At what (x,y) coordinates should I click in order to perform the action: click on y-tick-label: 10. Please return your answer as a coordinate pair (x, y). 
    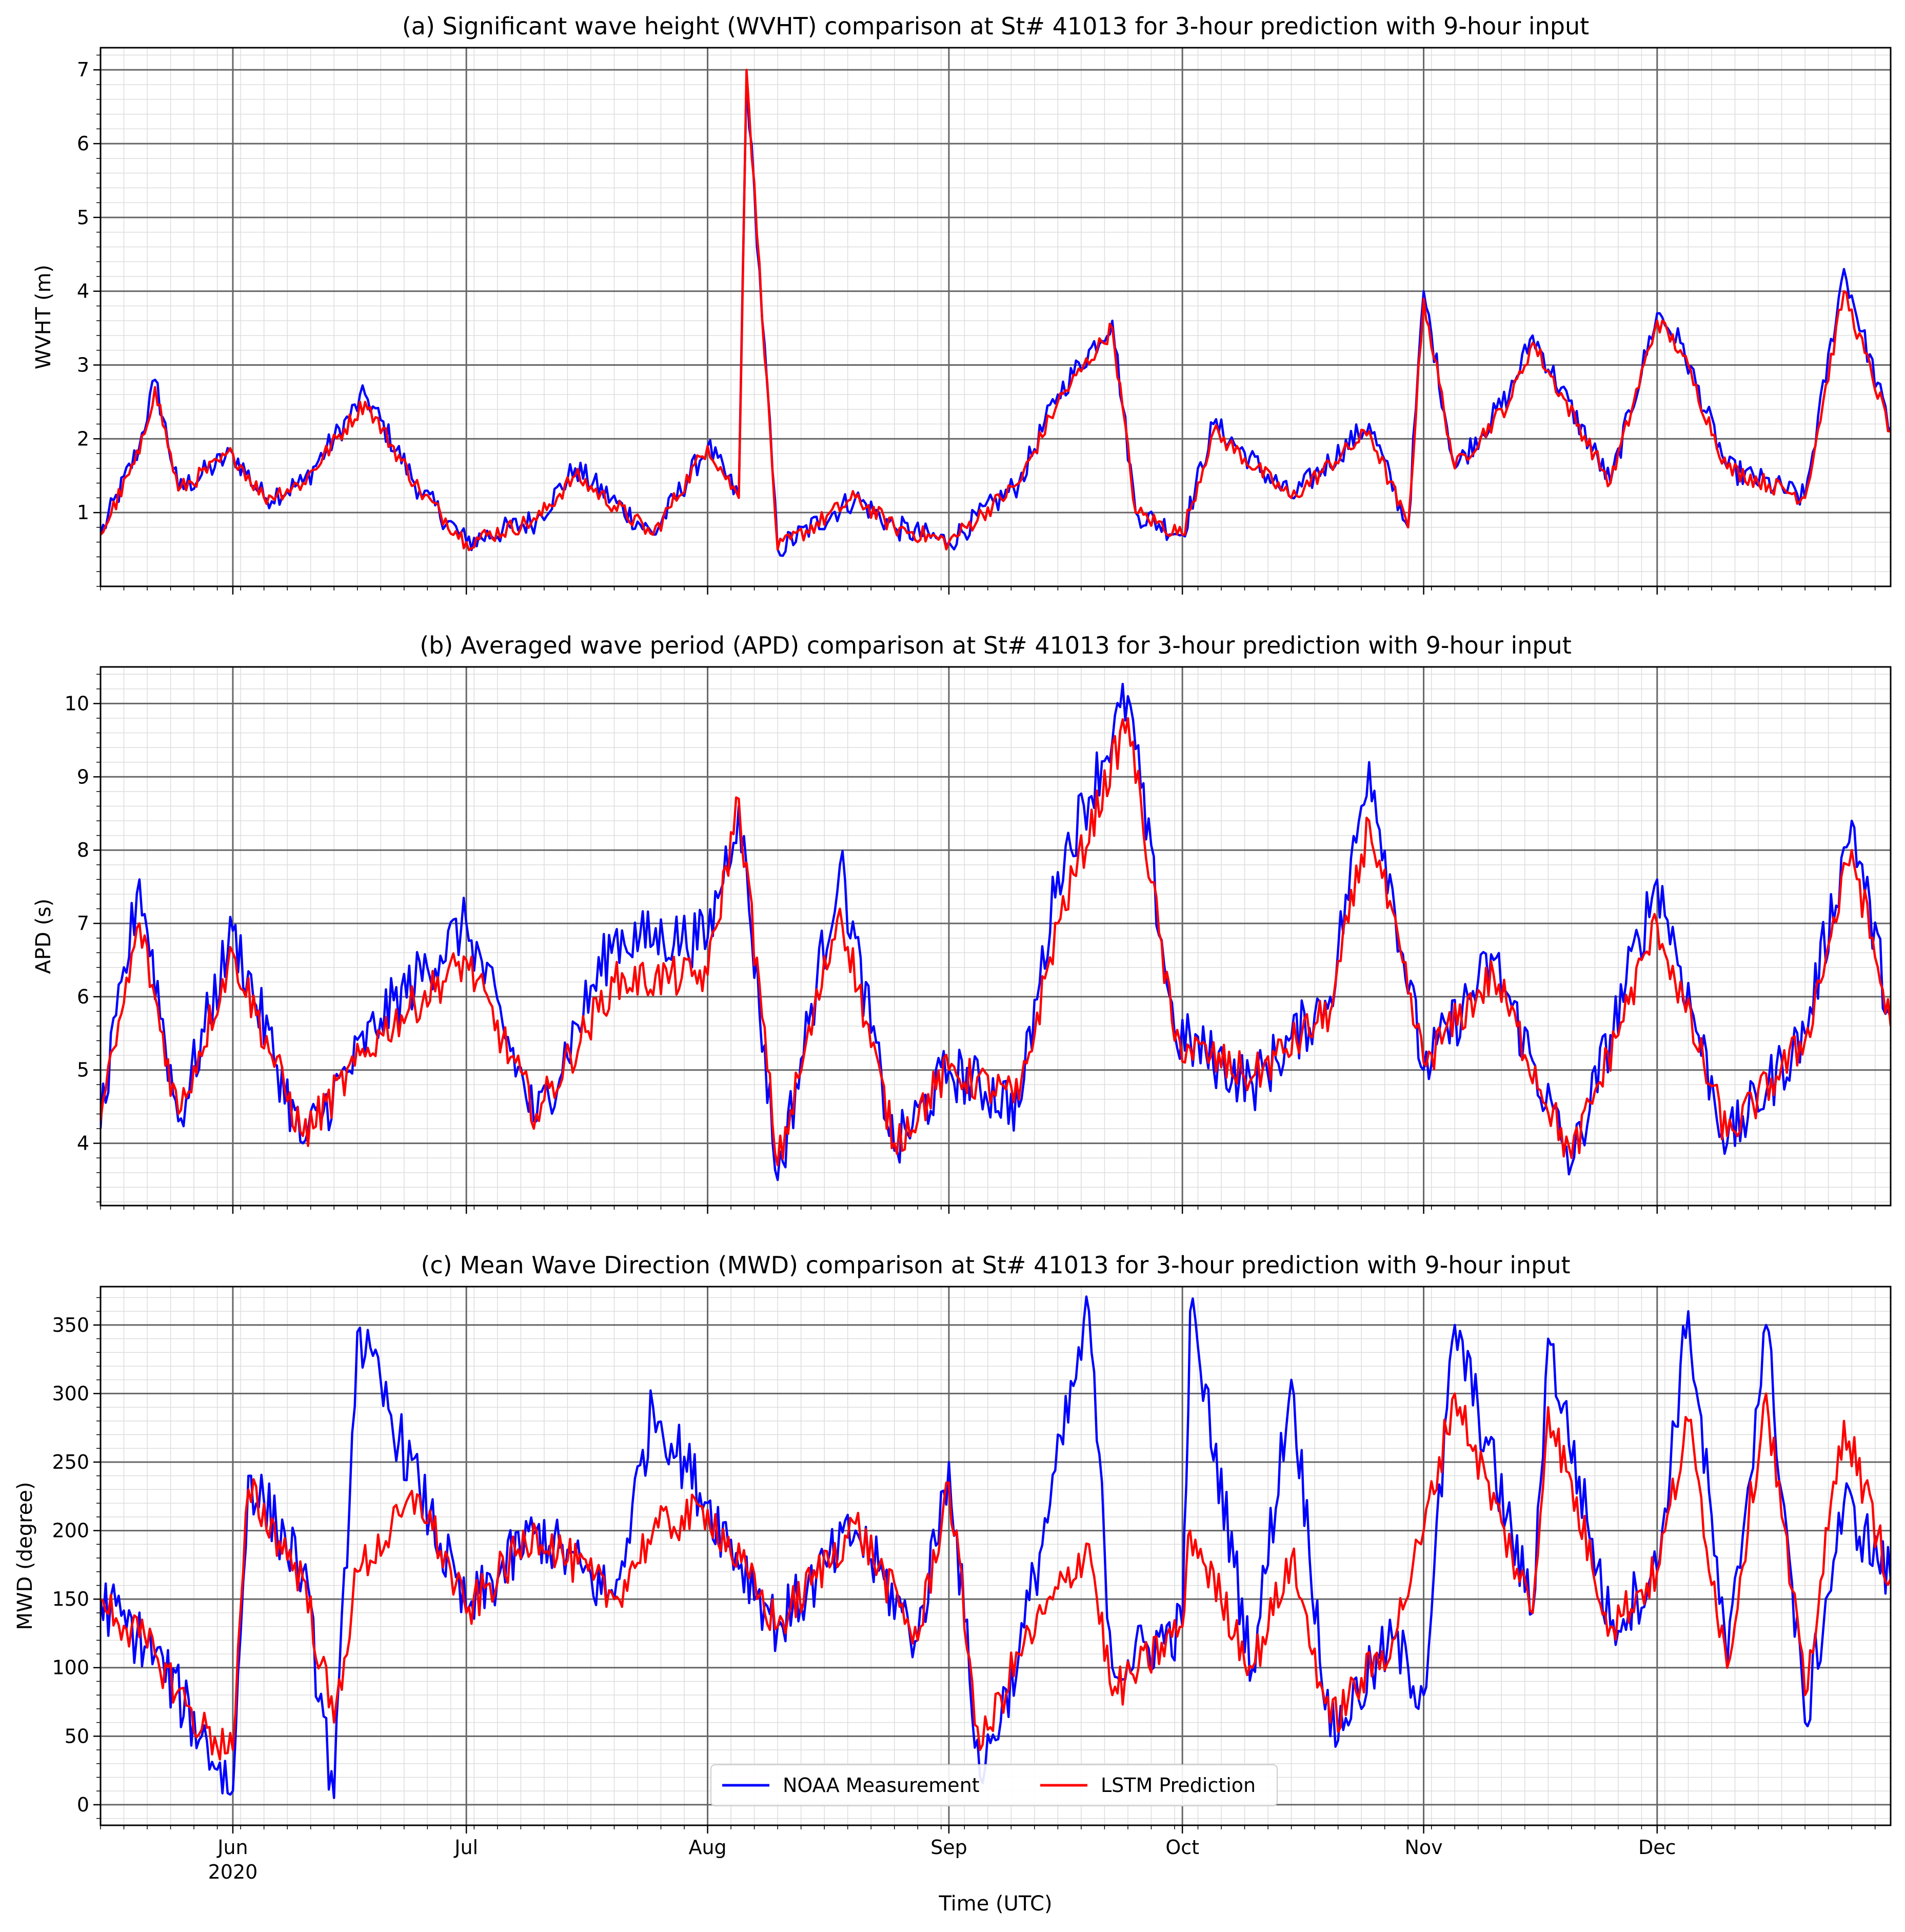
    Looking at the image, I should click on (77, 703).